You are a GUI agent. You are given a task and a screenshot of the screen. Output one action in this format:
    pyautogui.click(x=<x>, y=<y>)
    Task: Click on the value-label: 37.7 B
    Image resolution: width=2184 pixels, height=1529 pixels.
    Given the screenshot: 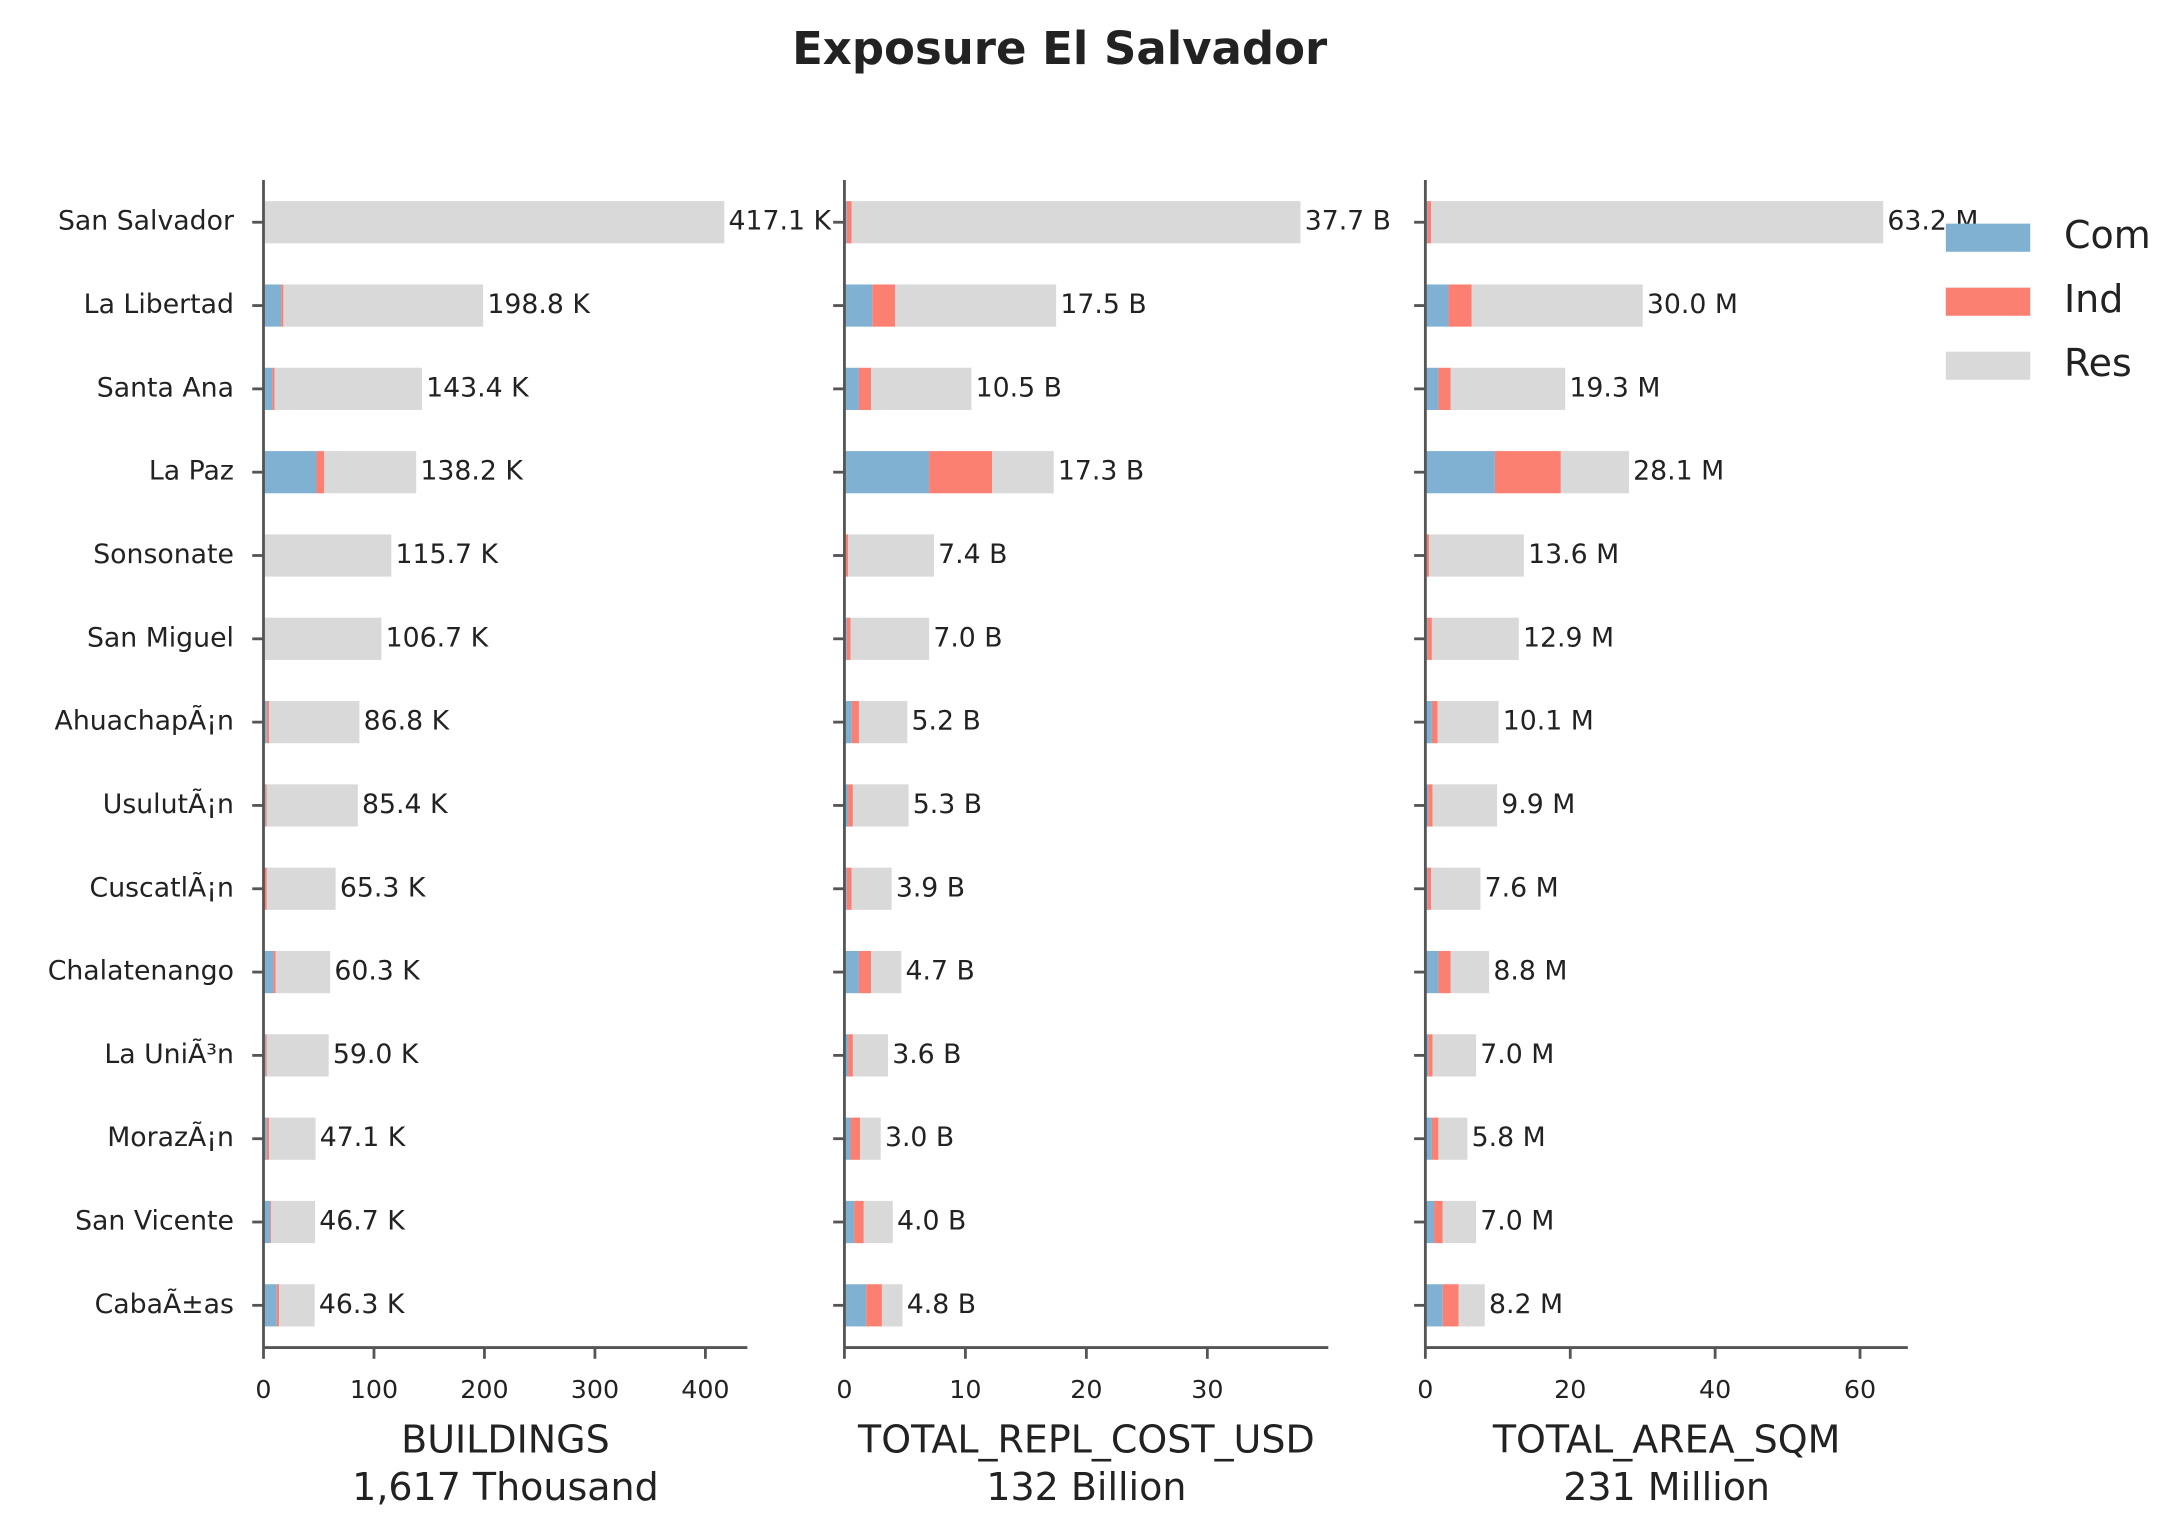 What is the action you would take?
    pyautogui.click(x=1348, y=221)
    